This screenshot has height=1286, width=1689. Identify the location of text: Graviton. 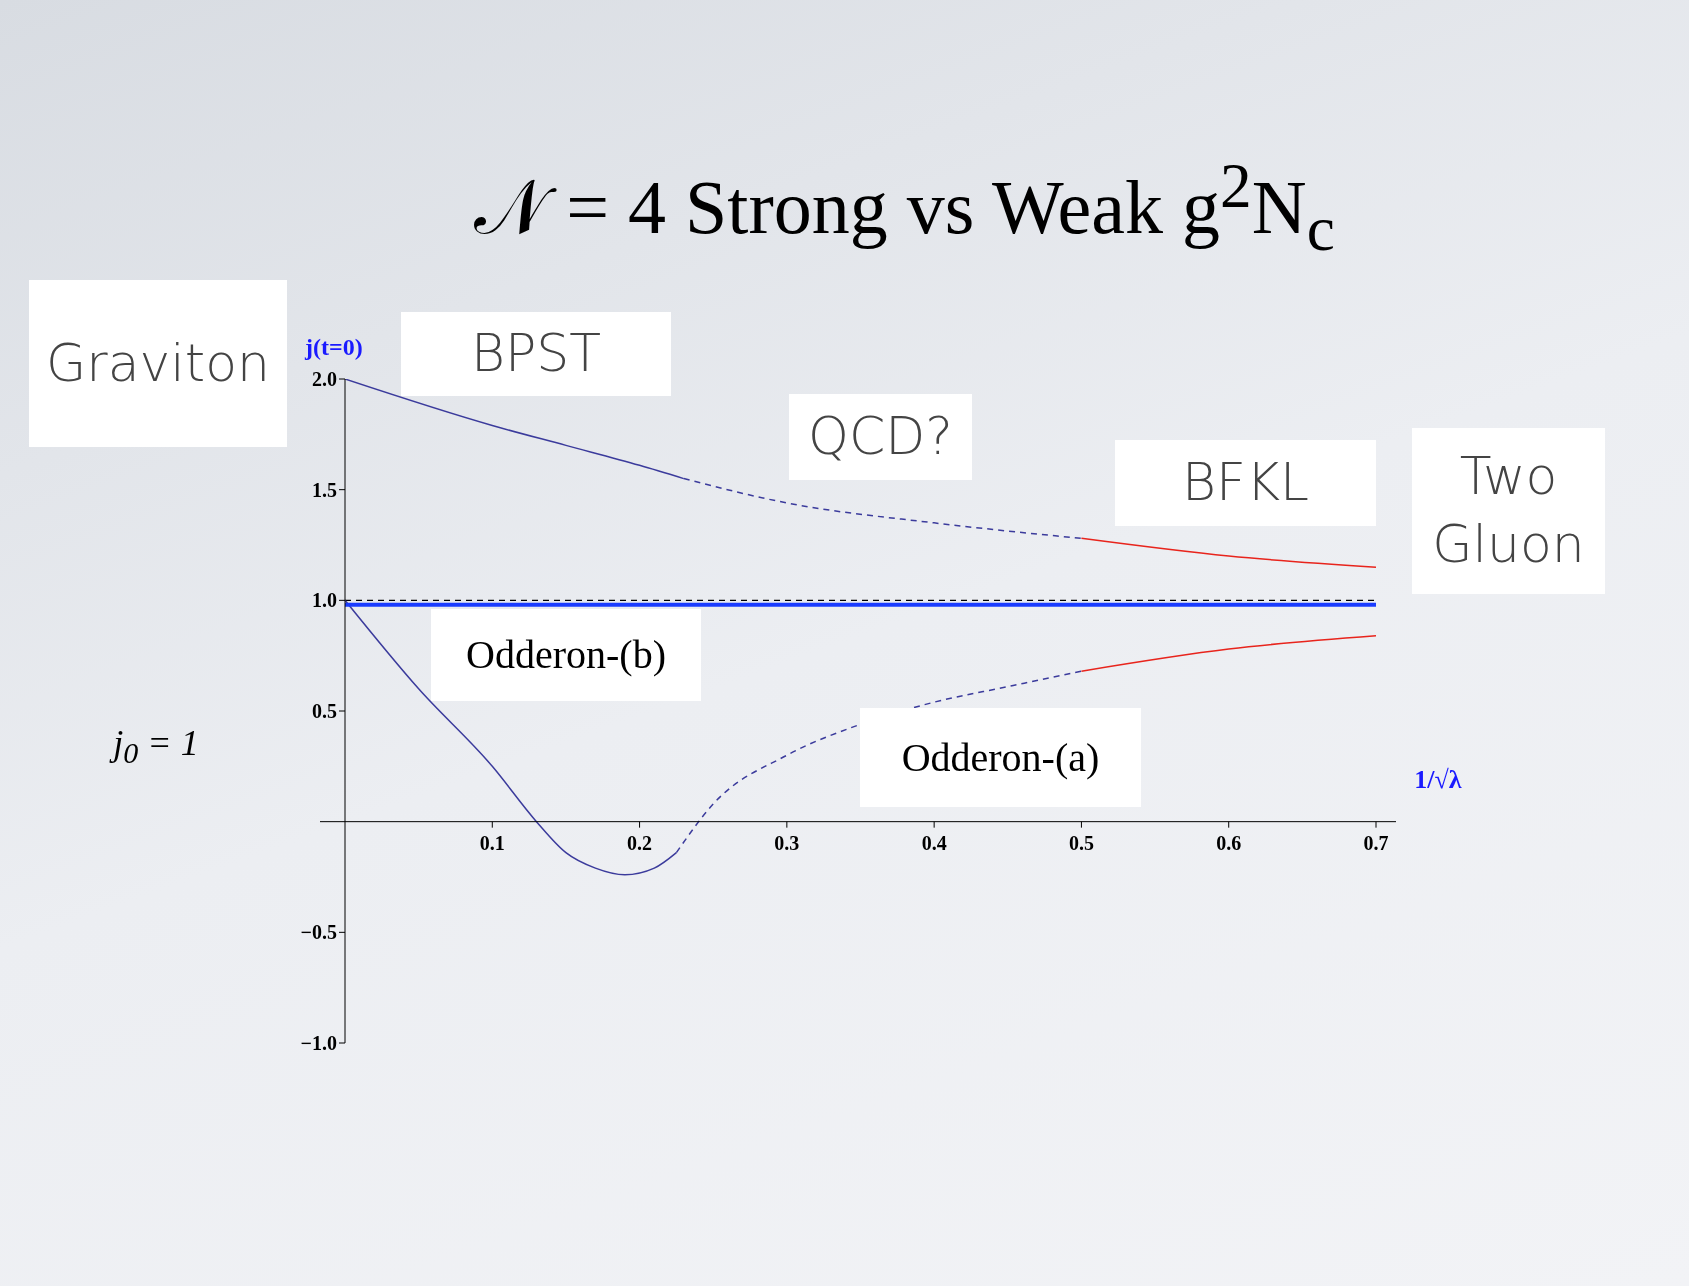
(158, 363).